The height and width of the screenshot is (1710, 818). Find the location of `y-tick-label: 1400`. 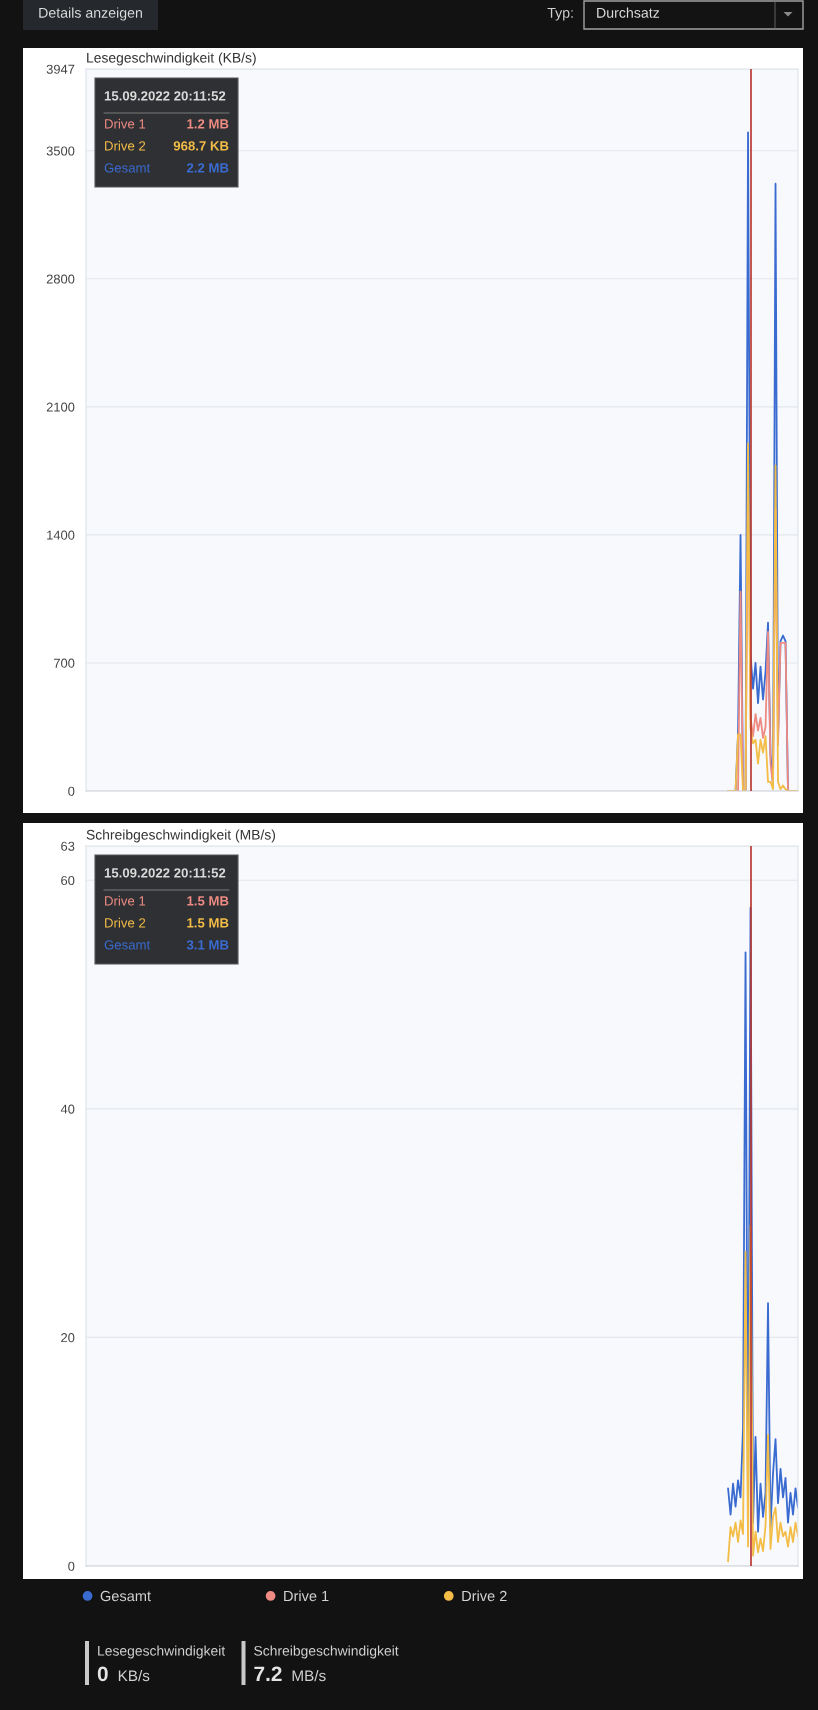

y-tick-label: 1400 is located at coordinates (61, 535).